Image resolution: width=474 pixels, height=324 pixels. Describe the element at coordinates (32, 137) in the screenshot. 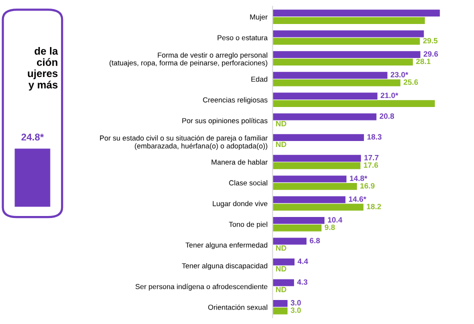

I see `text: 24.8*` at that location.